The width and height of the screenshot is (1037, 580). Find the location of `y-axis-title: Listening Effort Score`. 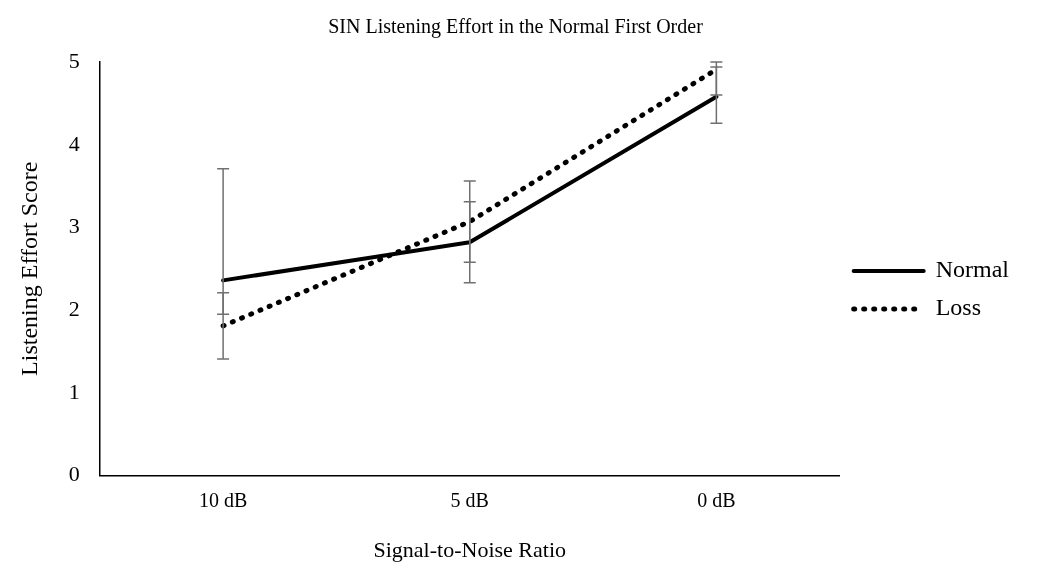

y-axis-title: Listening Effort Score is located at coordinates (28, 268).